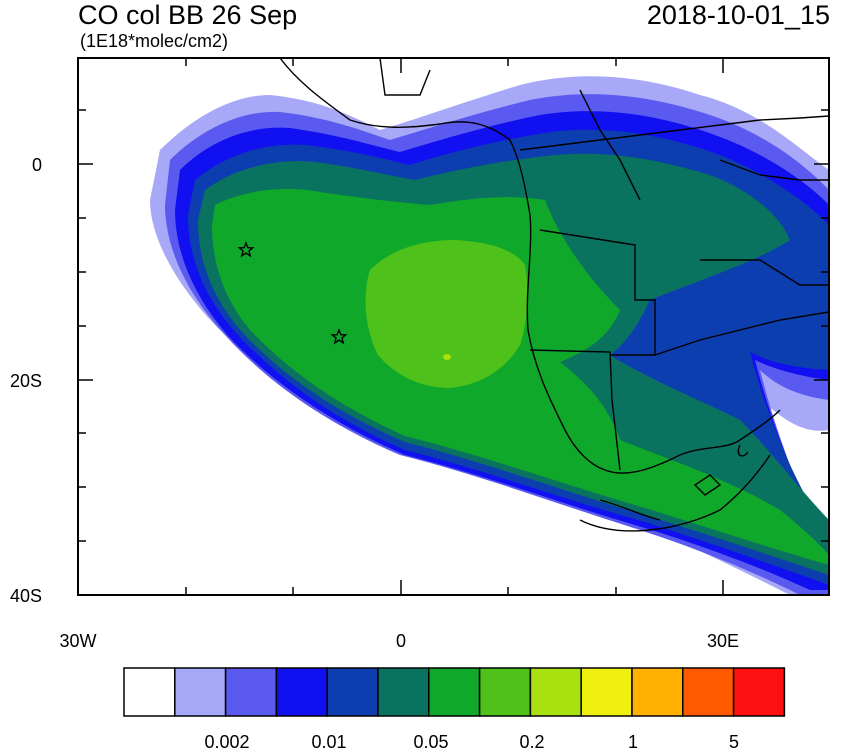 Image resolution: width=850 pixels, height=750 pixels. I want to click on colorbar-label: 5, so click(734, 741).